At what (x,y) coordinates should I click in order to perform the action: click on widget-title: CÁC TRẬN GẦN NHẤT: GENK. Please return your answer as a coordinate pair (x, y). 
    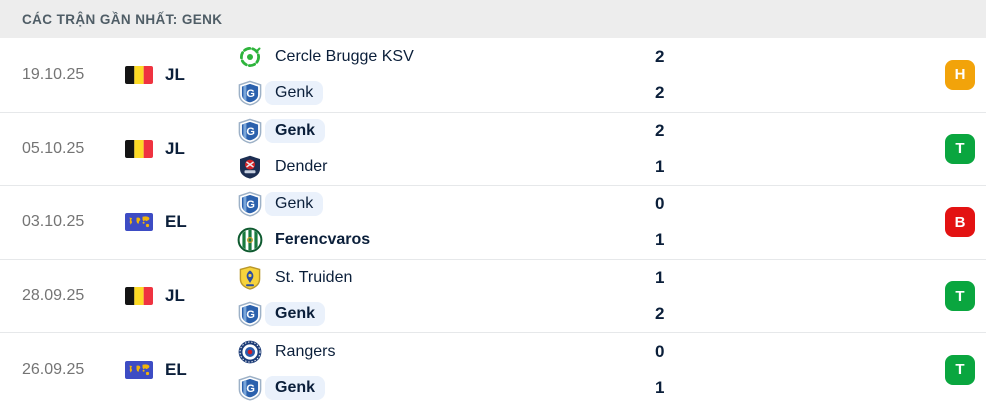
    Looking at the image, I should click on (122, 19).